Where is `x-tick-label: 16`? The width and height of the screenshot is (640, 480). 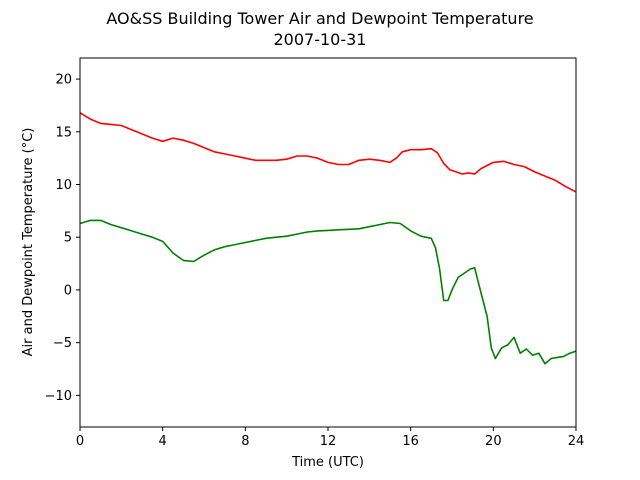 x-tick-label: 16 is located at coordinates (410, 441).